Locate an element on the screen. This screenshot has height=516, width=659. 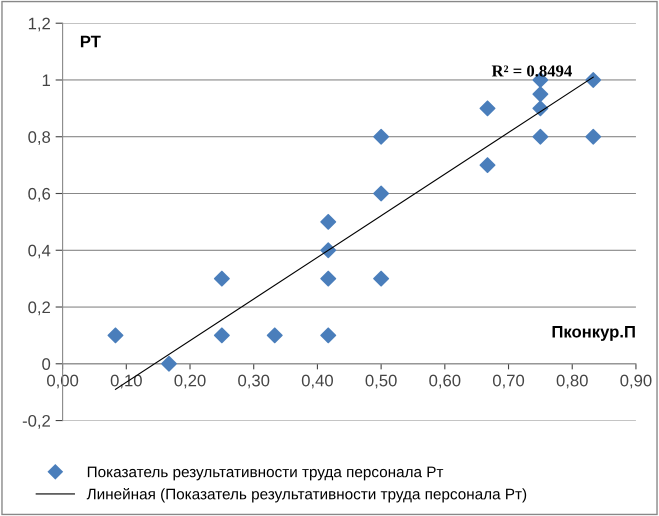
x-tick-label: 0,60 is located at coordinates (444, 381).